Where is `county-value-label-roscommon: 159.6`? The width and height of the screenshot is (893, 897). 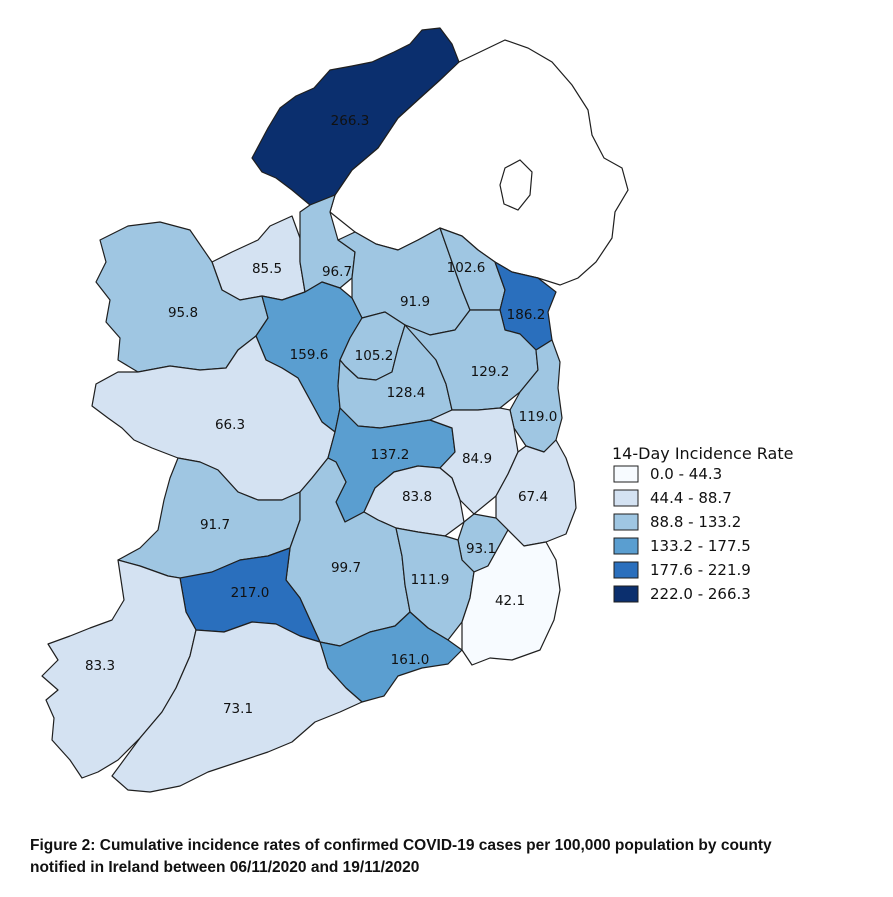
county-value-label-roscommon: 159.6 is located at coordinates (309, 355).